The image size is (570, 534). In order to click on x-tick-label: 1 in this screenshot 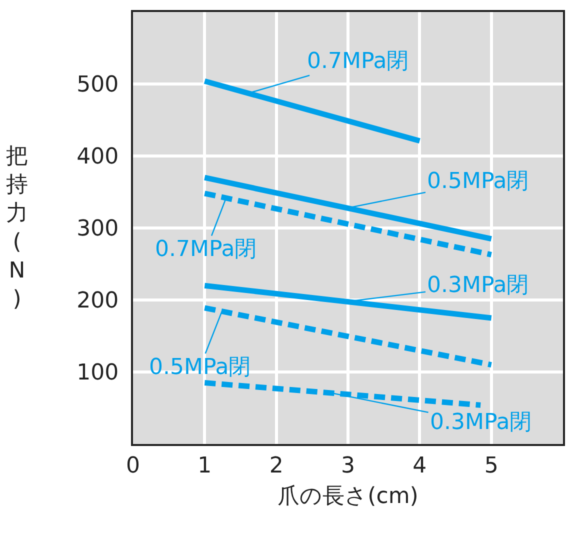, I will do `click(205, 465)`.